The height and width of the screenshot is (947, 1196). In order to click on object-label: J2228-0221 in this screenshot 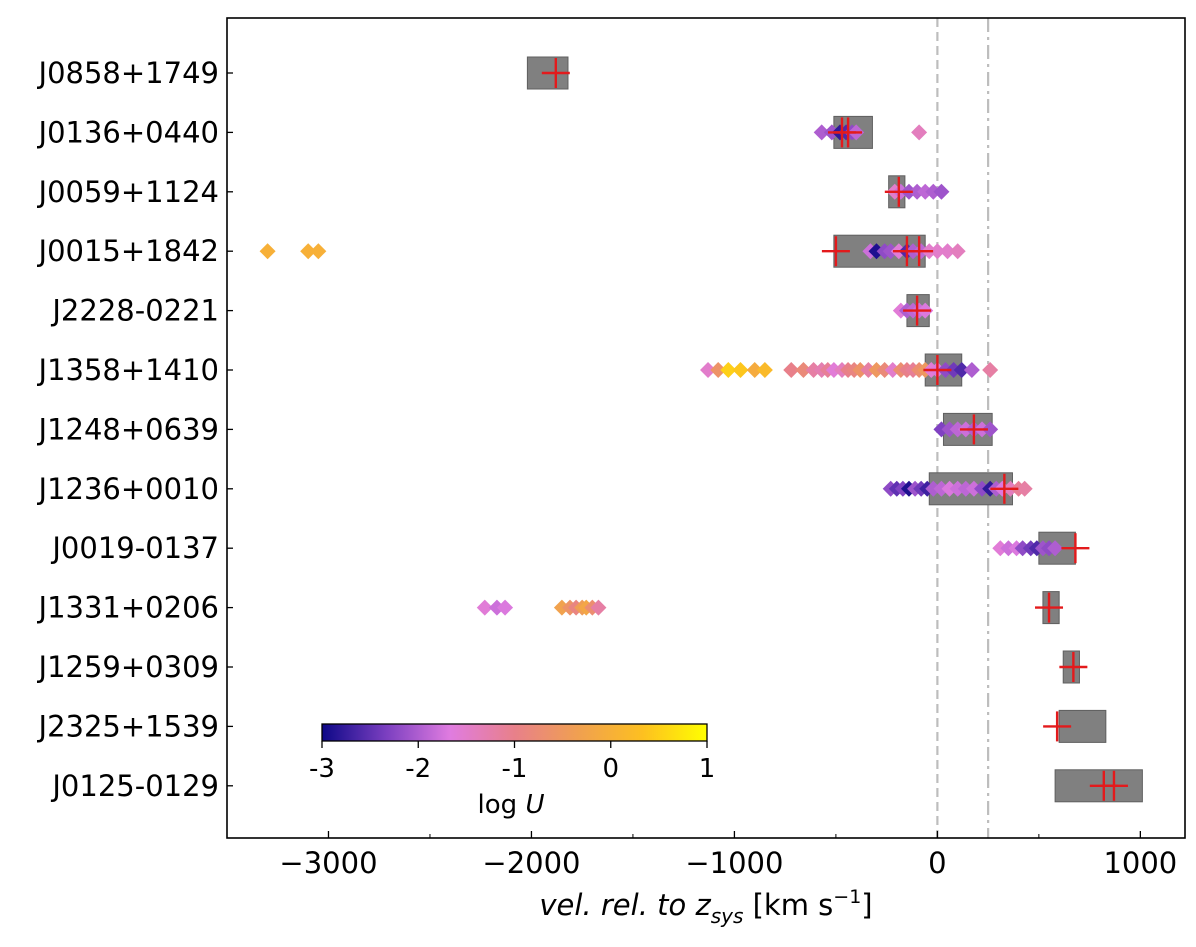, I will do `click(134, 311)`.